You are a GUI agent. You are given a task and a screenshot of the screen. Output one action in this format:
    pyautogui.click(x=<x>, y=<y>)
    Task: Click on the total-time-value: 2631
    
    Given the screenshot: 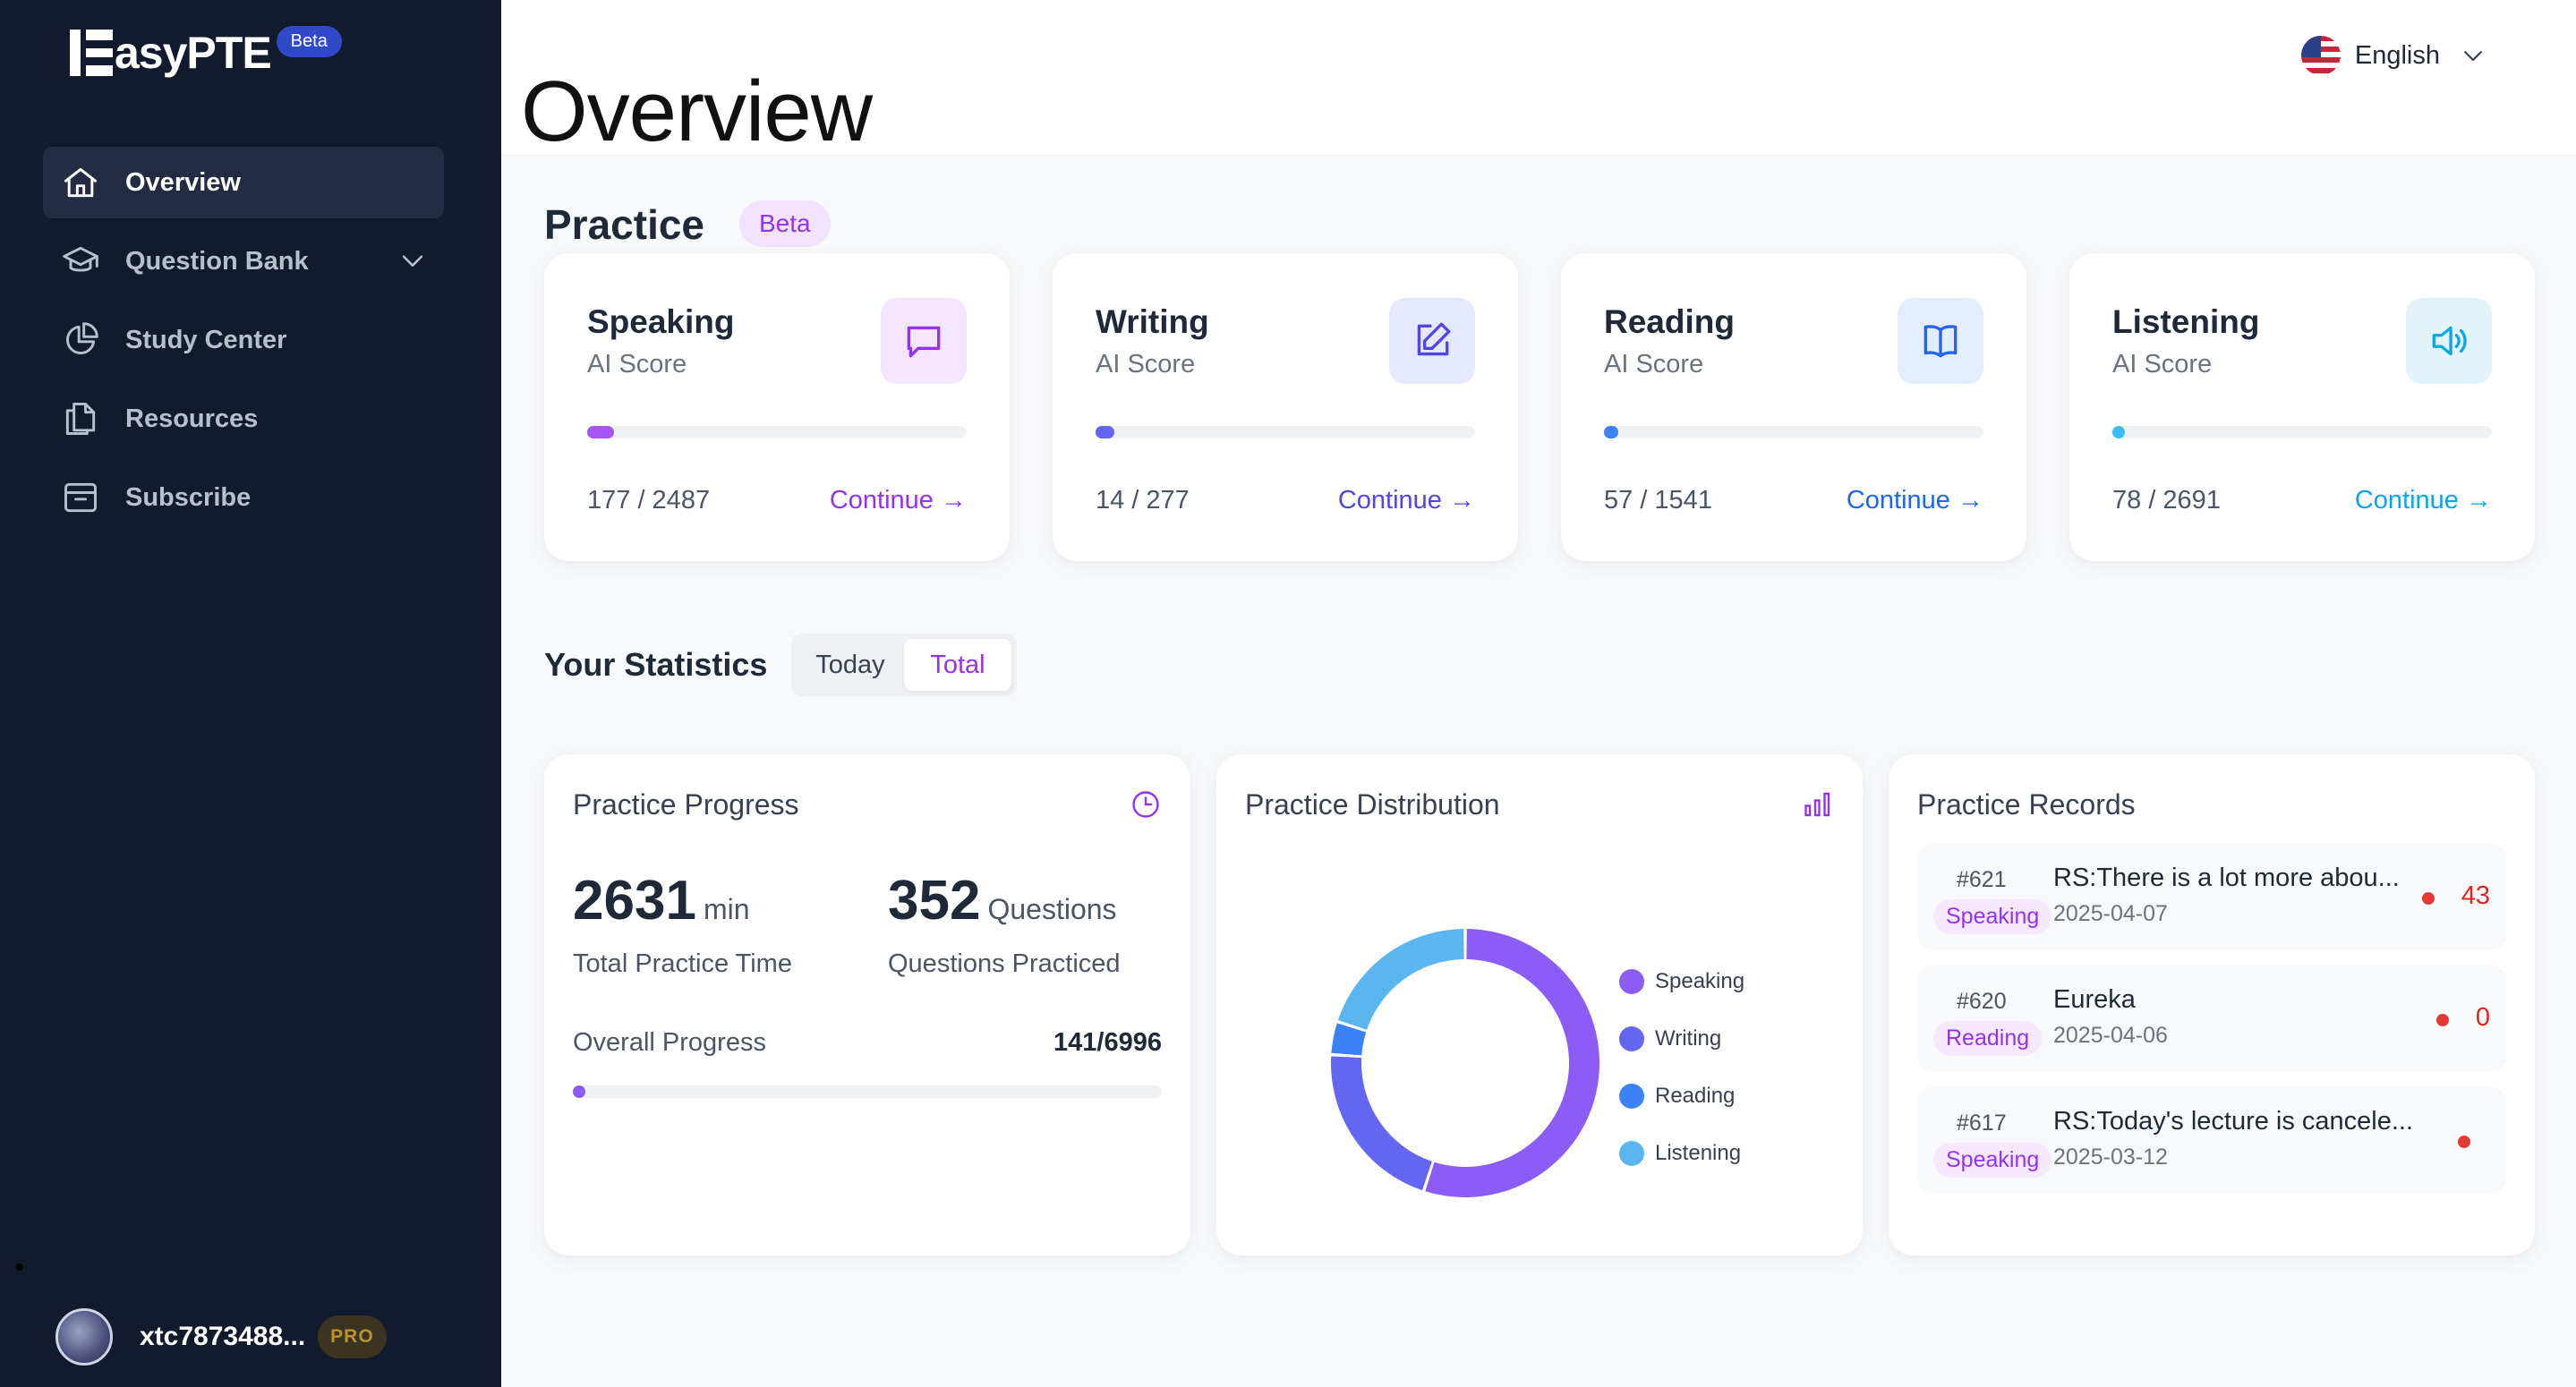 What is the action you would take?
    pyautogui.click(x=634, y=901)
    